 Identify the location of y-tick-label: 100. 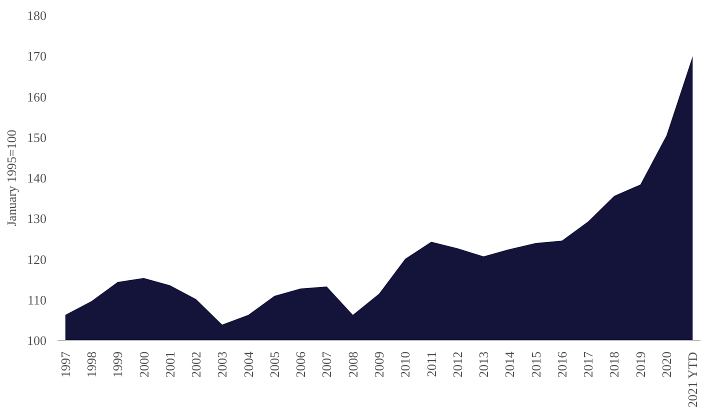
(36, 340).